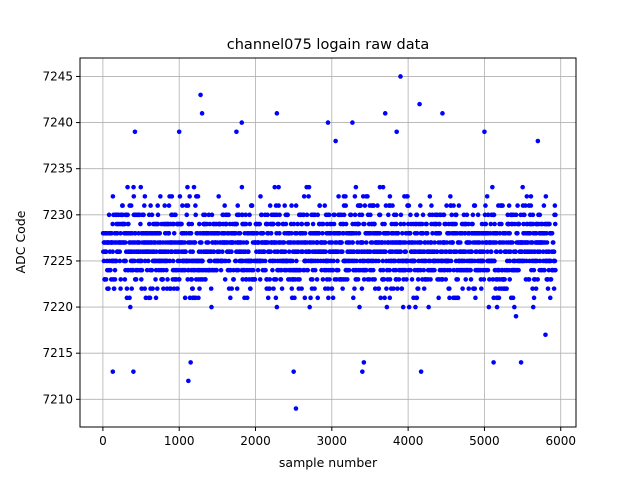 Image resolution: width=640 pixels, height=480 pixels. Describe the element at coordinates (57, 76) in the screenshot. I see `y-tick-label: 7245` at that location.